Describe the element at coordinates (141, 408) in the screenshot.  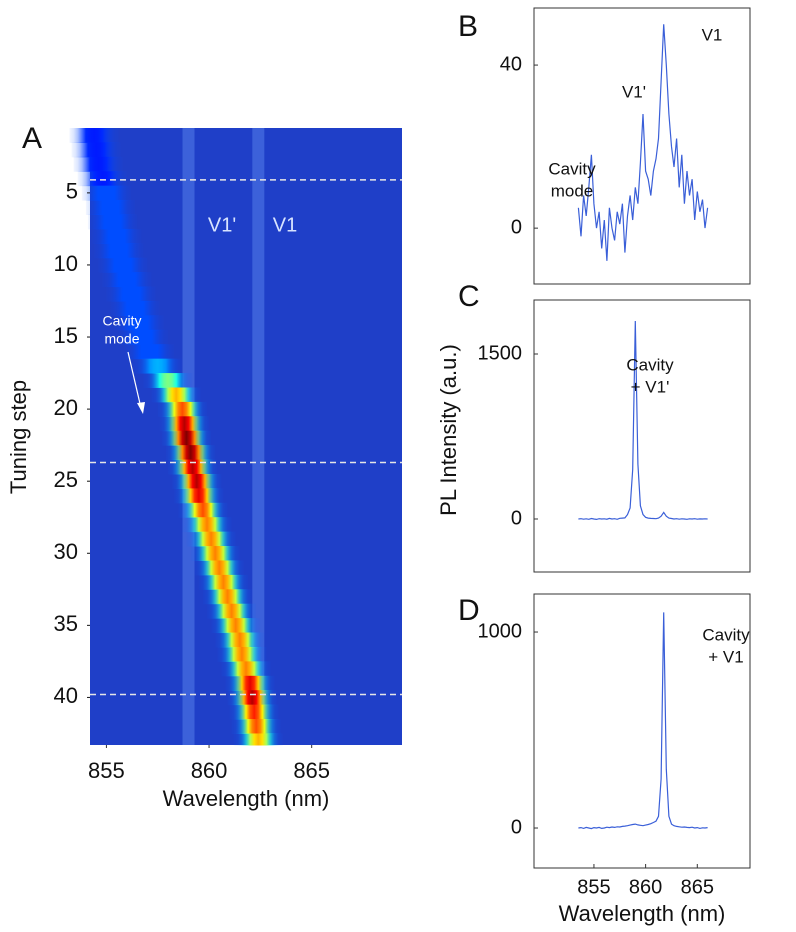
I see `arrow-head` at that location.